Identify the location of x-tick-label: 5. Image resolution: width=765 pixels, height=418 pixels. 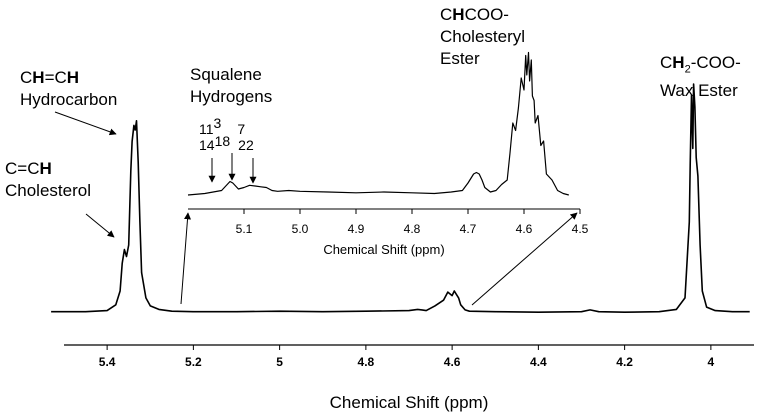
(279, 362).